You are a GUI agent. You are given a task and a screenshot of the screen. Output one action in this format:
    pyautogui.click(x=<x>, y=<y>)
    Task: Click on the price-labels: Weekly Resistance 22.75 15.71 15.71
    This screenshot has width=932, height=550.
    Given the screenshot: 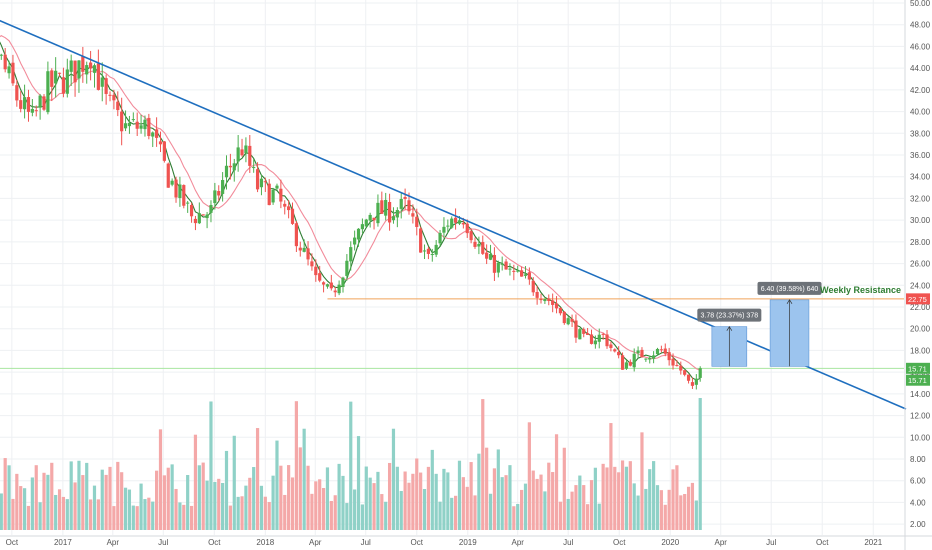 What is the action you would take?
    pyautogui.click(x=875, y=335)
    